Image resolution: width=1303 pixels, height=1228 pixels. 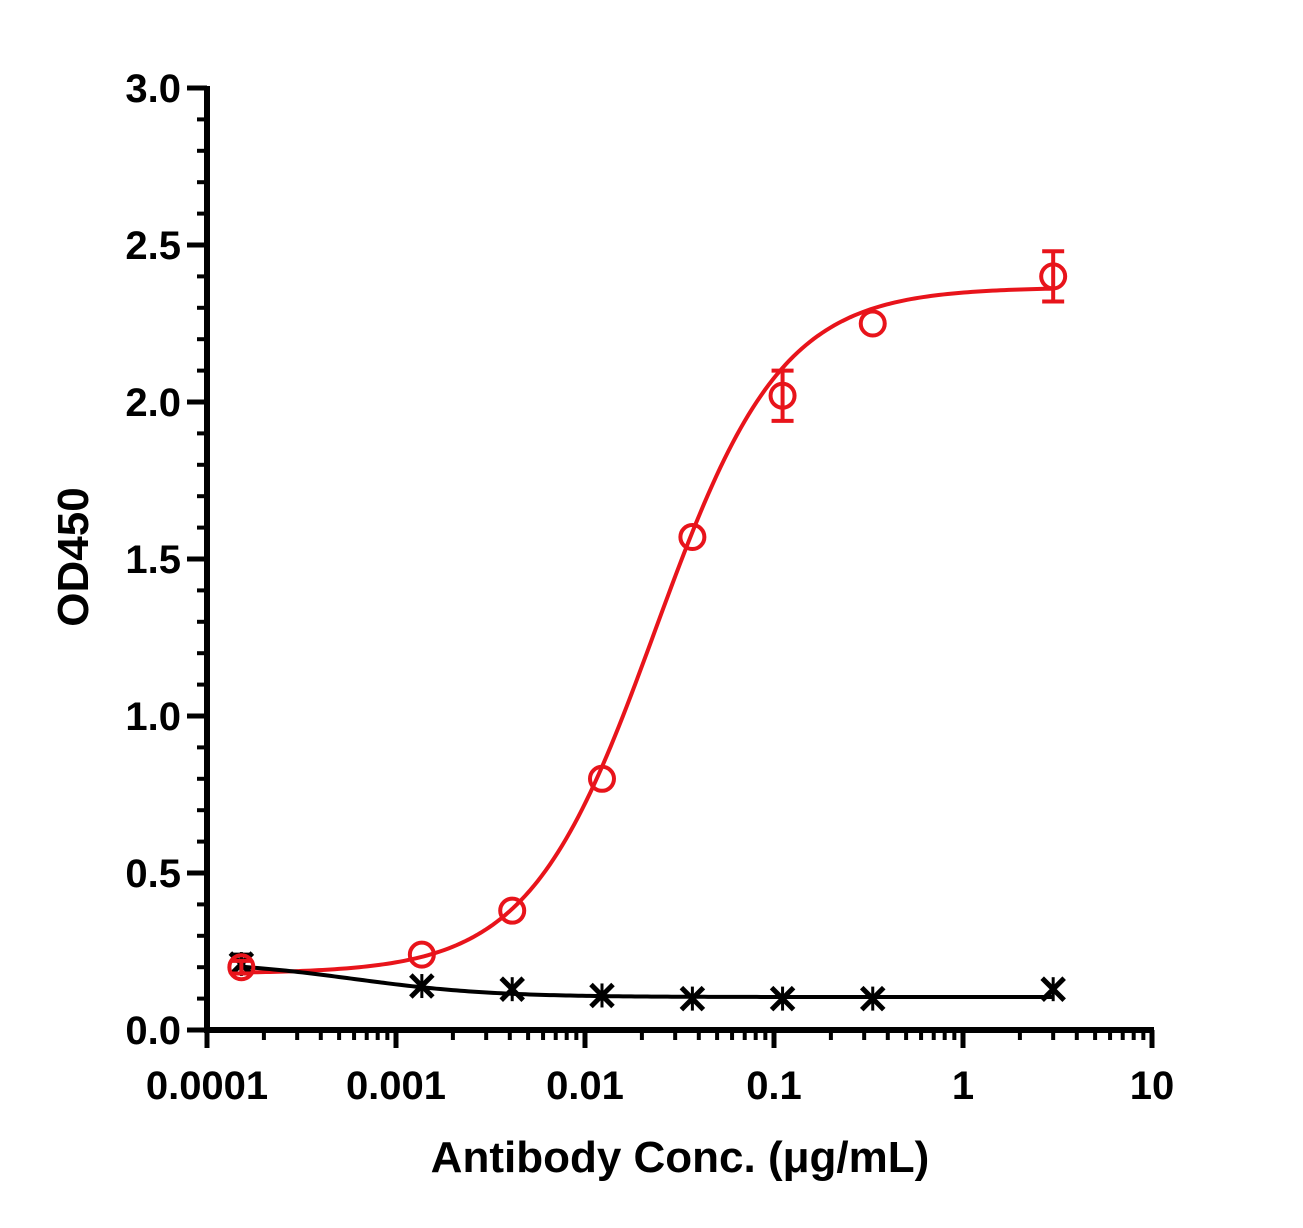 What do you see at coordinates (660, 1067) in the screenshot?
I see `x-axis: 0.0001 0.001 0.01 0.1 1 10` at bounding box center [660, 1067].